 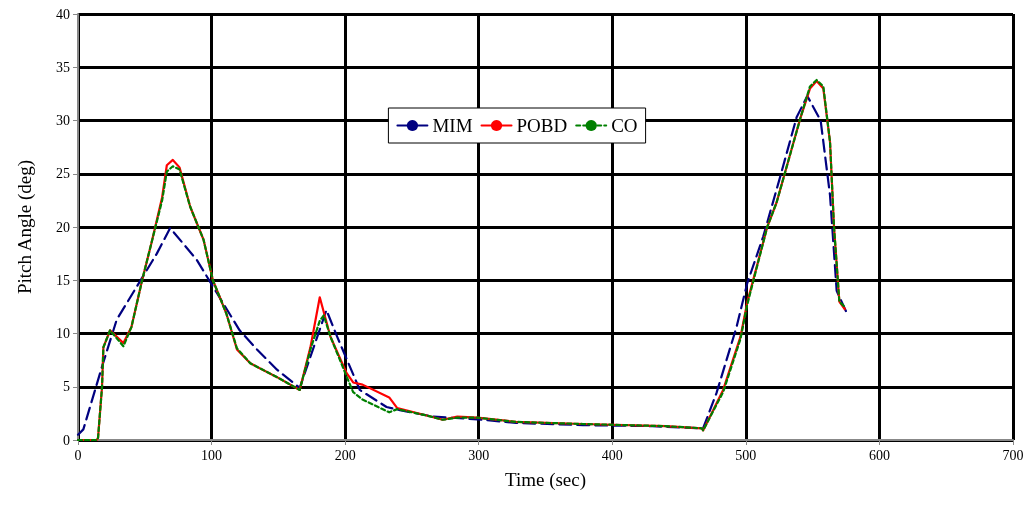 What do you see at coordinates (78, 455) in the screenshot?
I see `x-tick-label: 0` at bounding box center [78, 455].